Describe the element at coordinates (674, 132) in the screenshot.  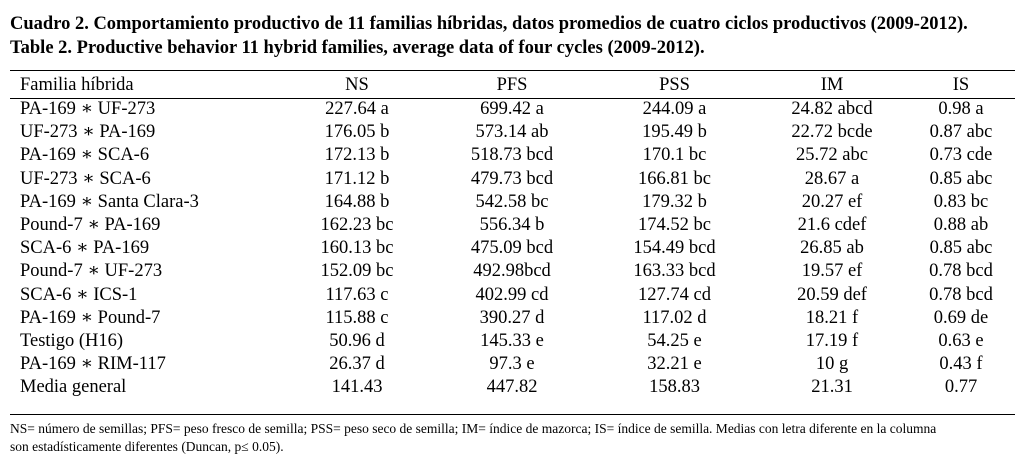
I see `cell-pss: 195.49 b` at that location.